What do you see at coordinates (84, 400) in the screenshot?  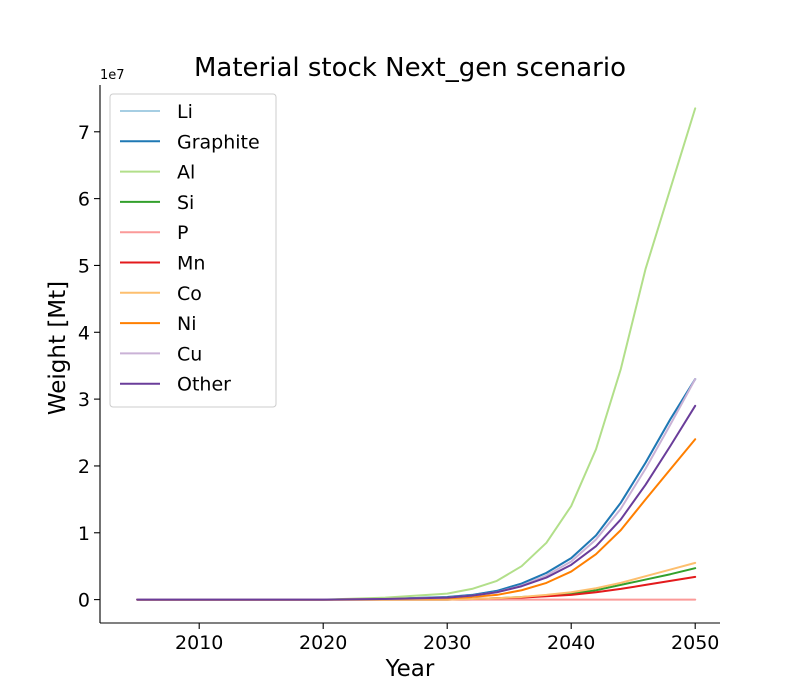 I see `y-tick-label-3: 3` at bounding box center [84, 400].